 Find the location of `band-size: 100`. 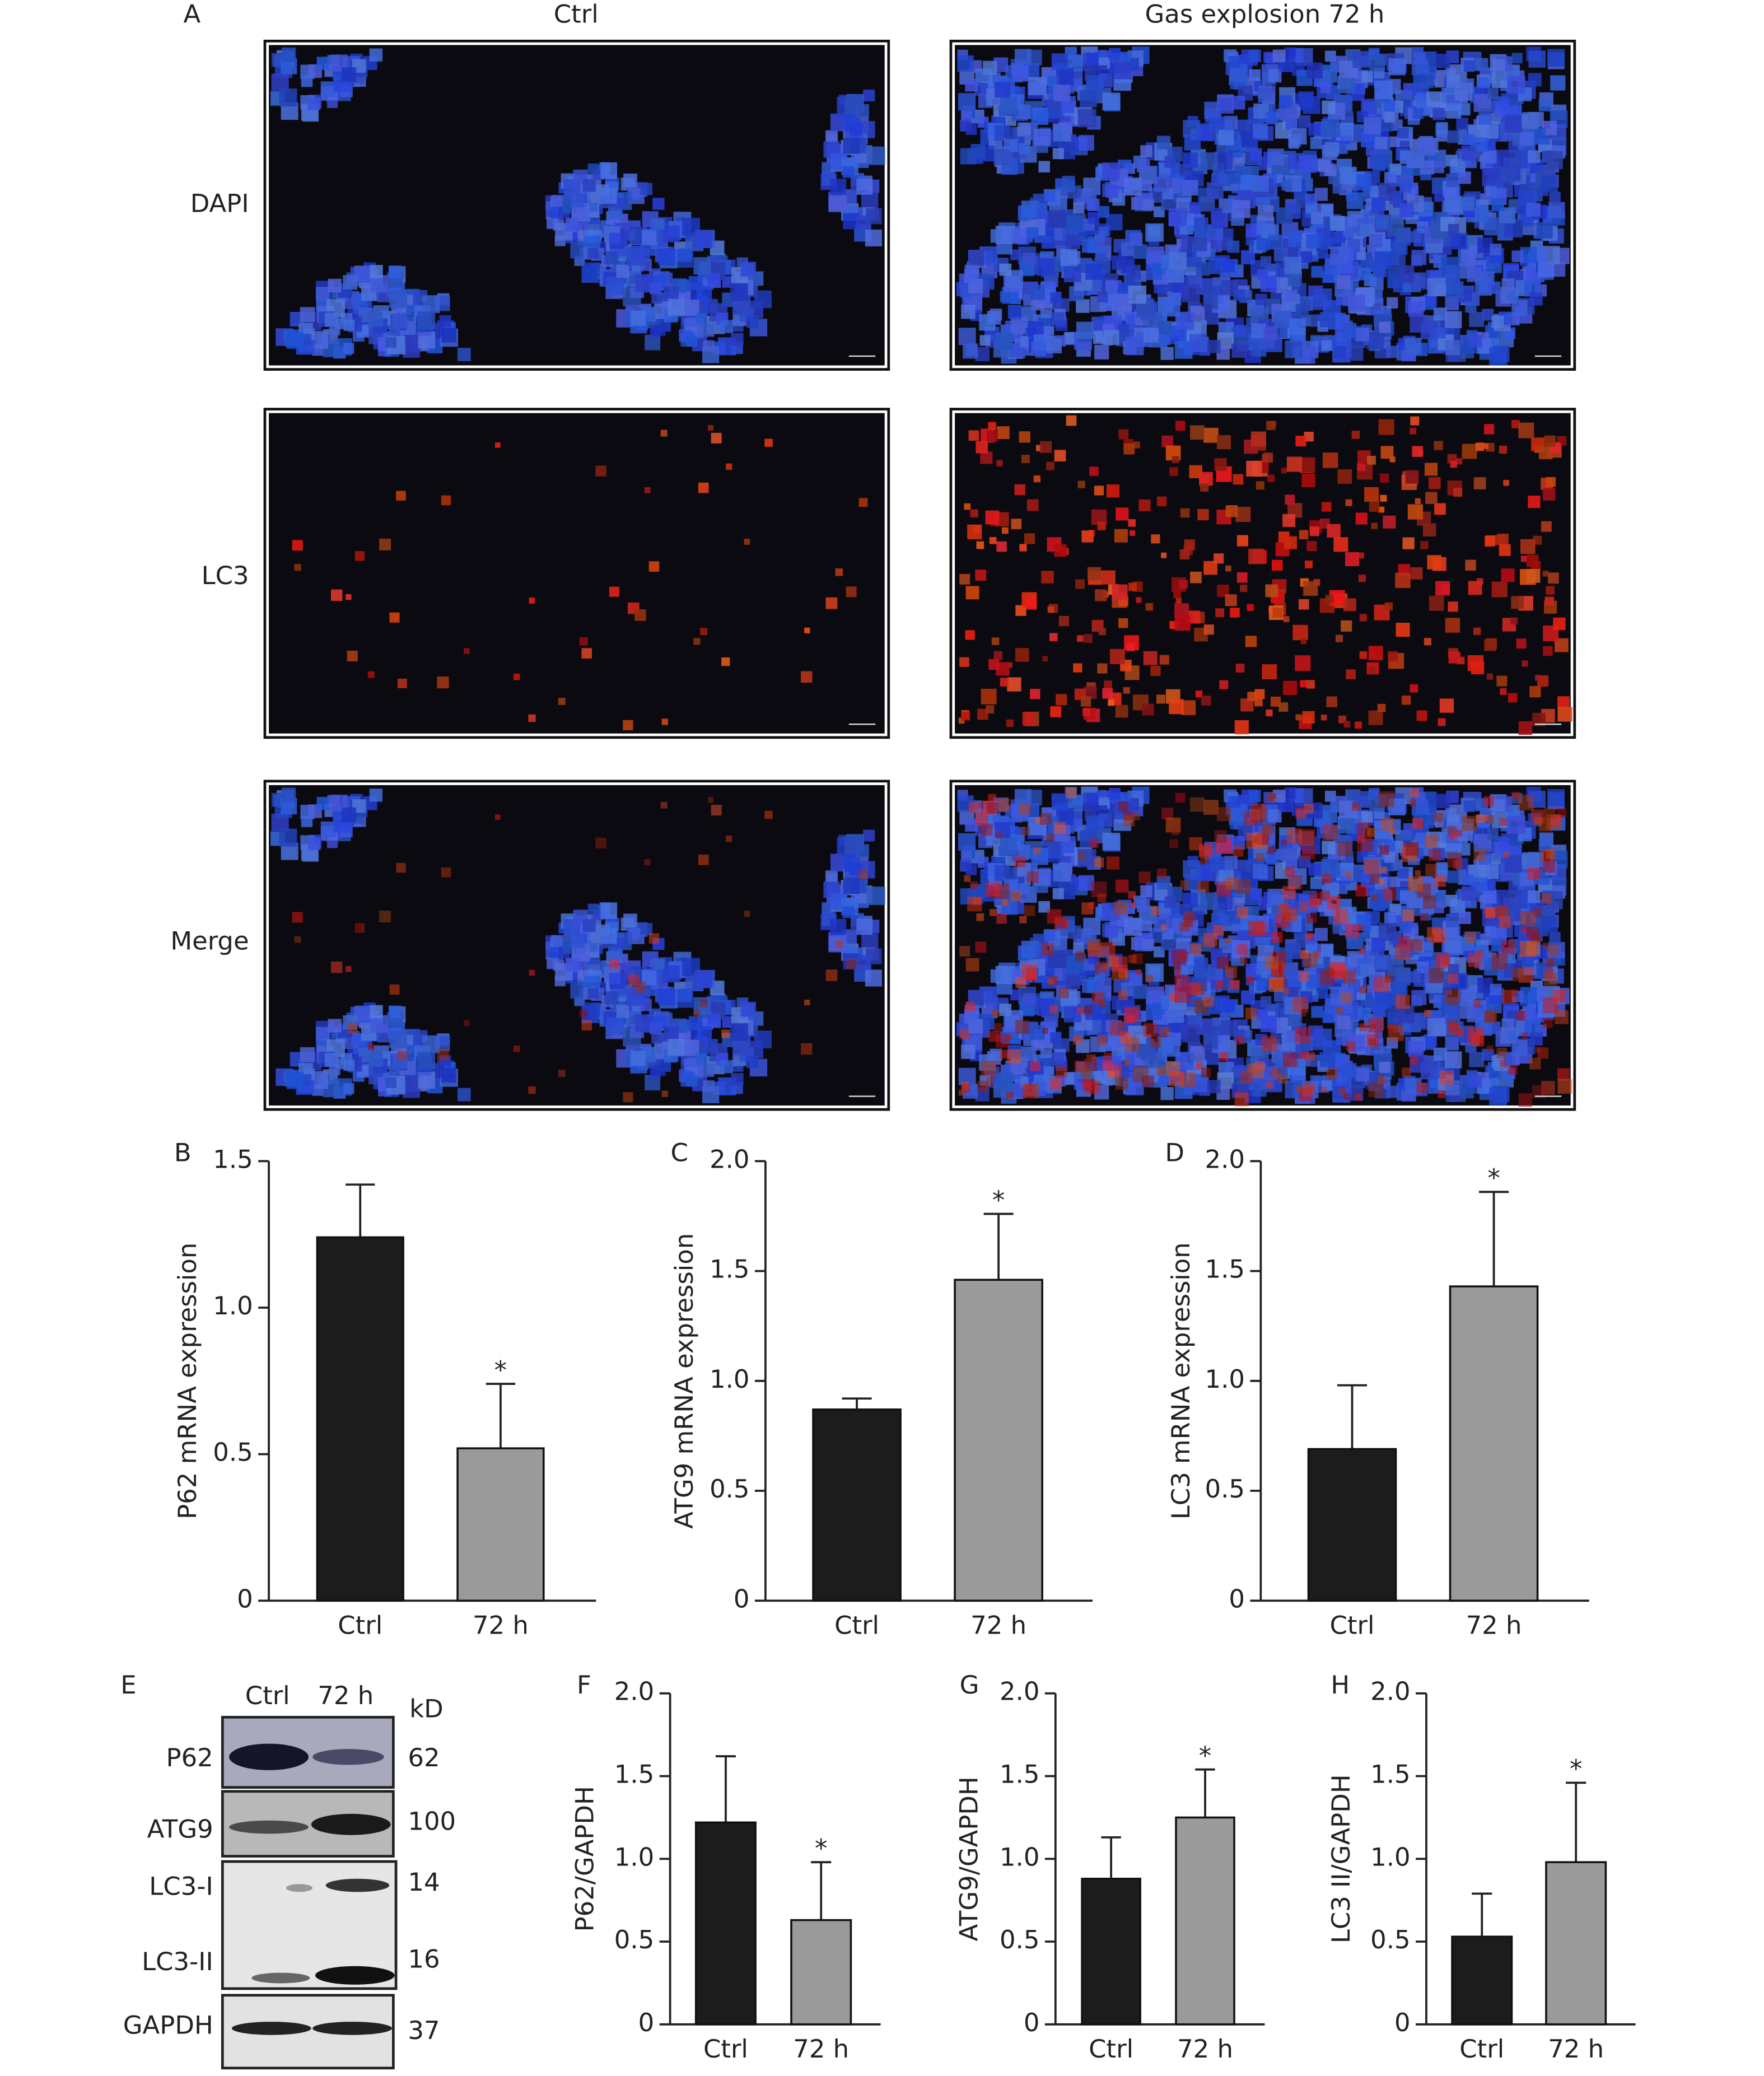

band-size: 100 is located at coordinates (432, 1821).